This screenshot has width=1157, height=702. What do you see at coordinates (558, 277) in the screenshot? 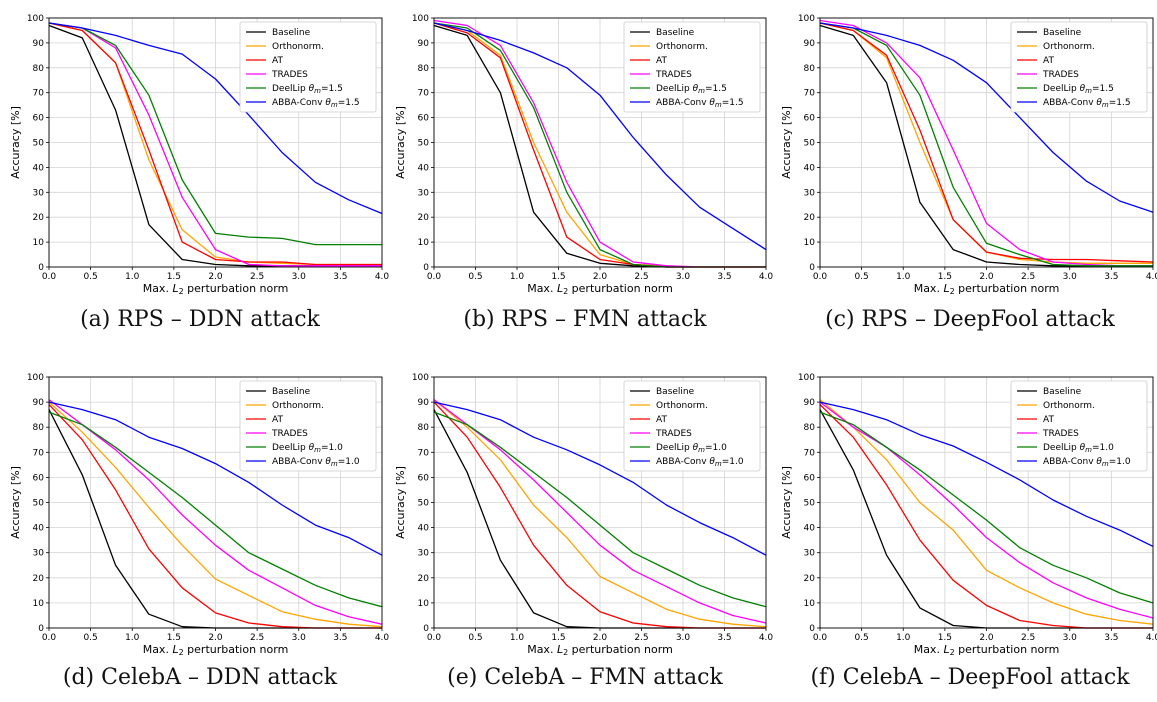
I see `x-tick-label: 1.5` at bounding box center [558, 277].